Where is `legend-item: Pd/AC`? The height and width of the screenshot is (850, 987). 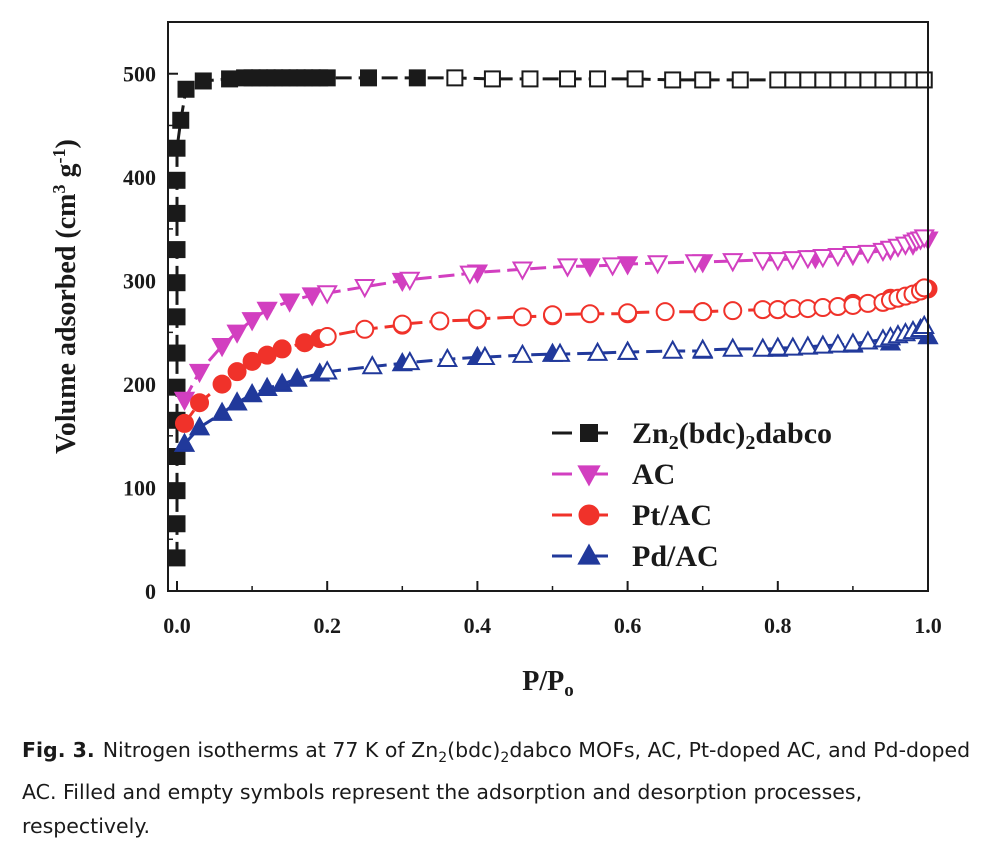 legend-item: Pd/AC is located at coordinates (635, 556).